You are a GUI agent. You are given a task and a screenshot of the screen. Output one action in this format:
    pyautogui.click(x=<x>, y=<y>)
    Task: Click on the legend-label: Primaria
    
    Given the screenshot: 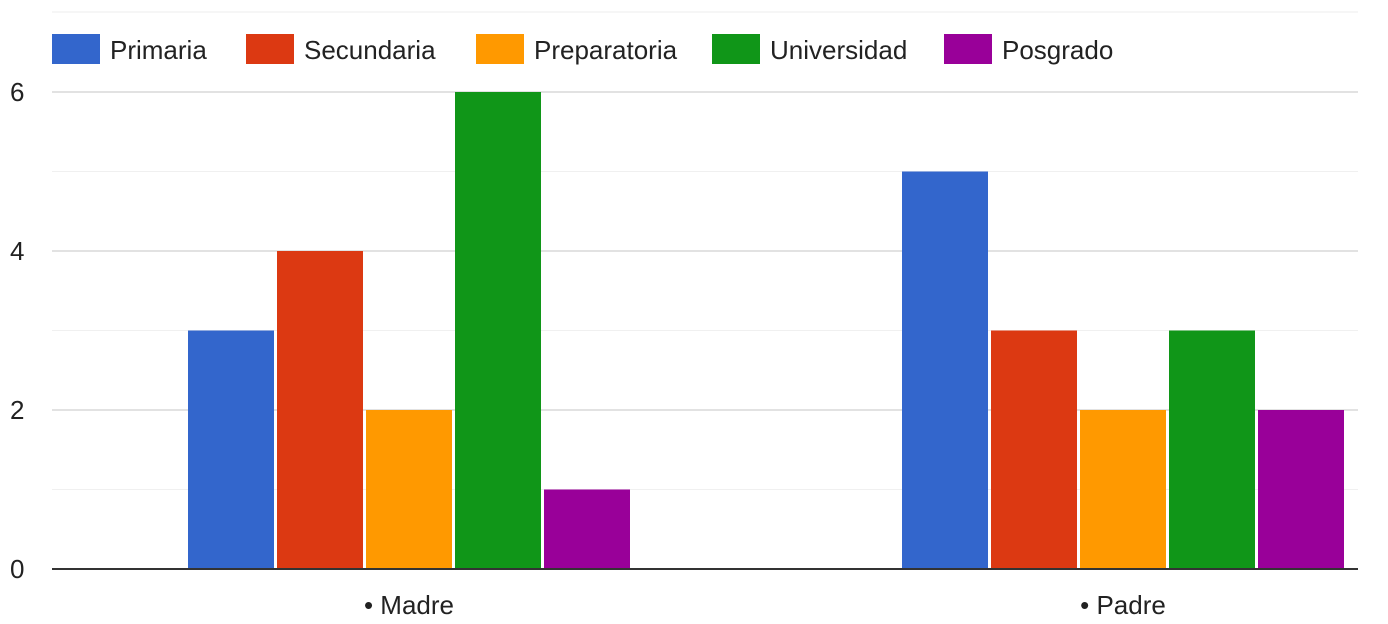 What is the action you would take?
    pyautogui.click(x=158, y=50)
    